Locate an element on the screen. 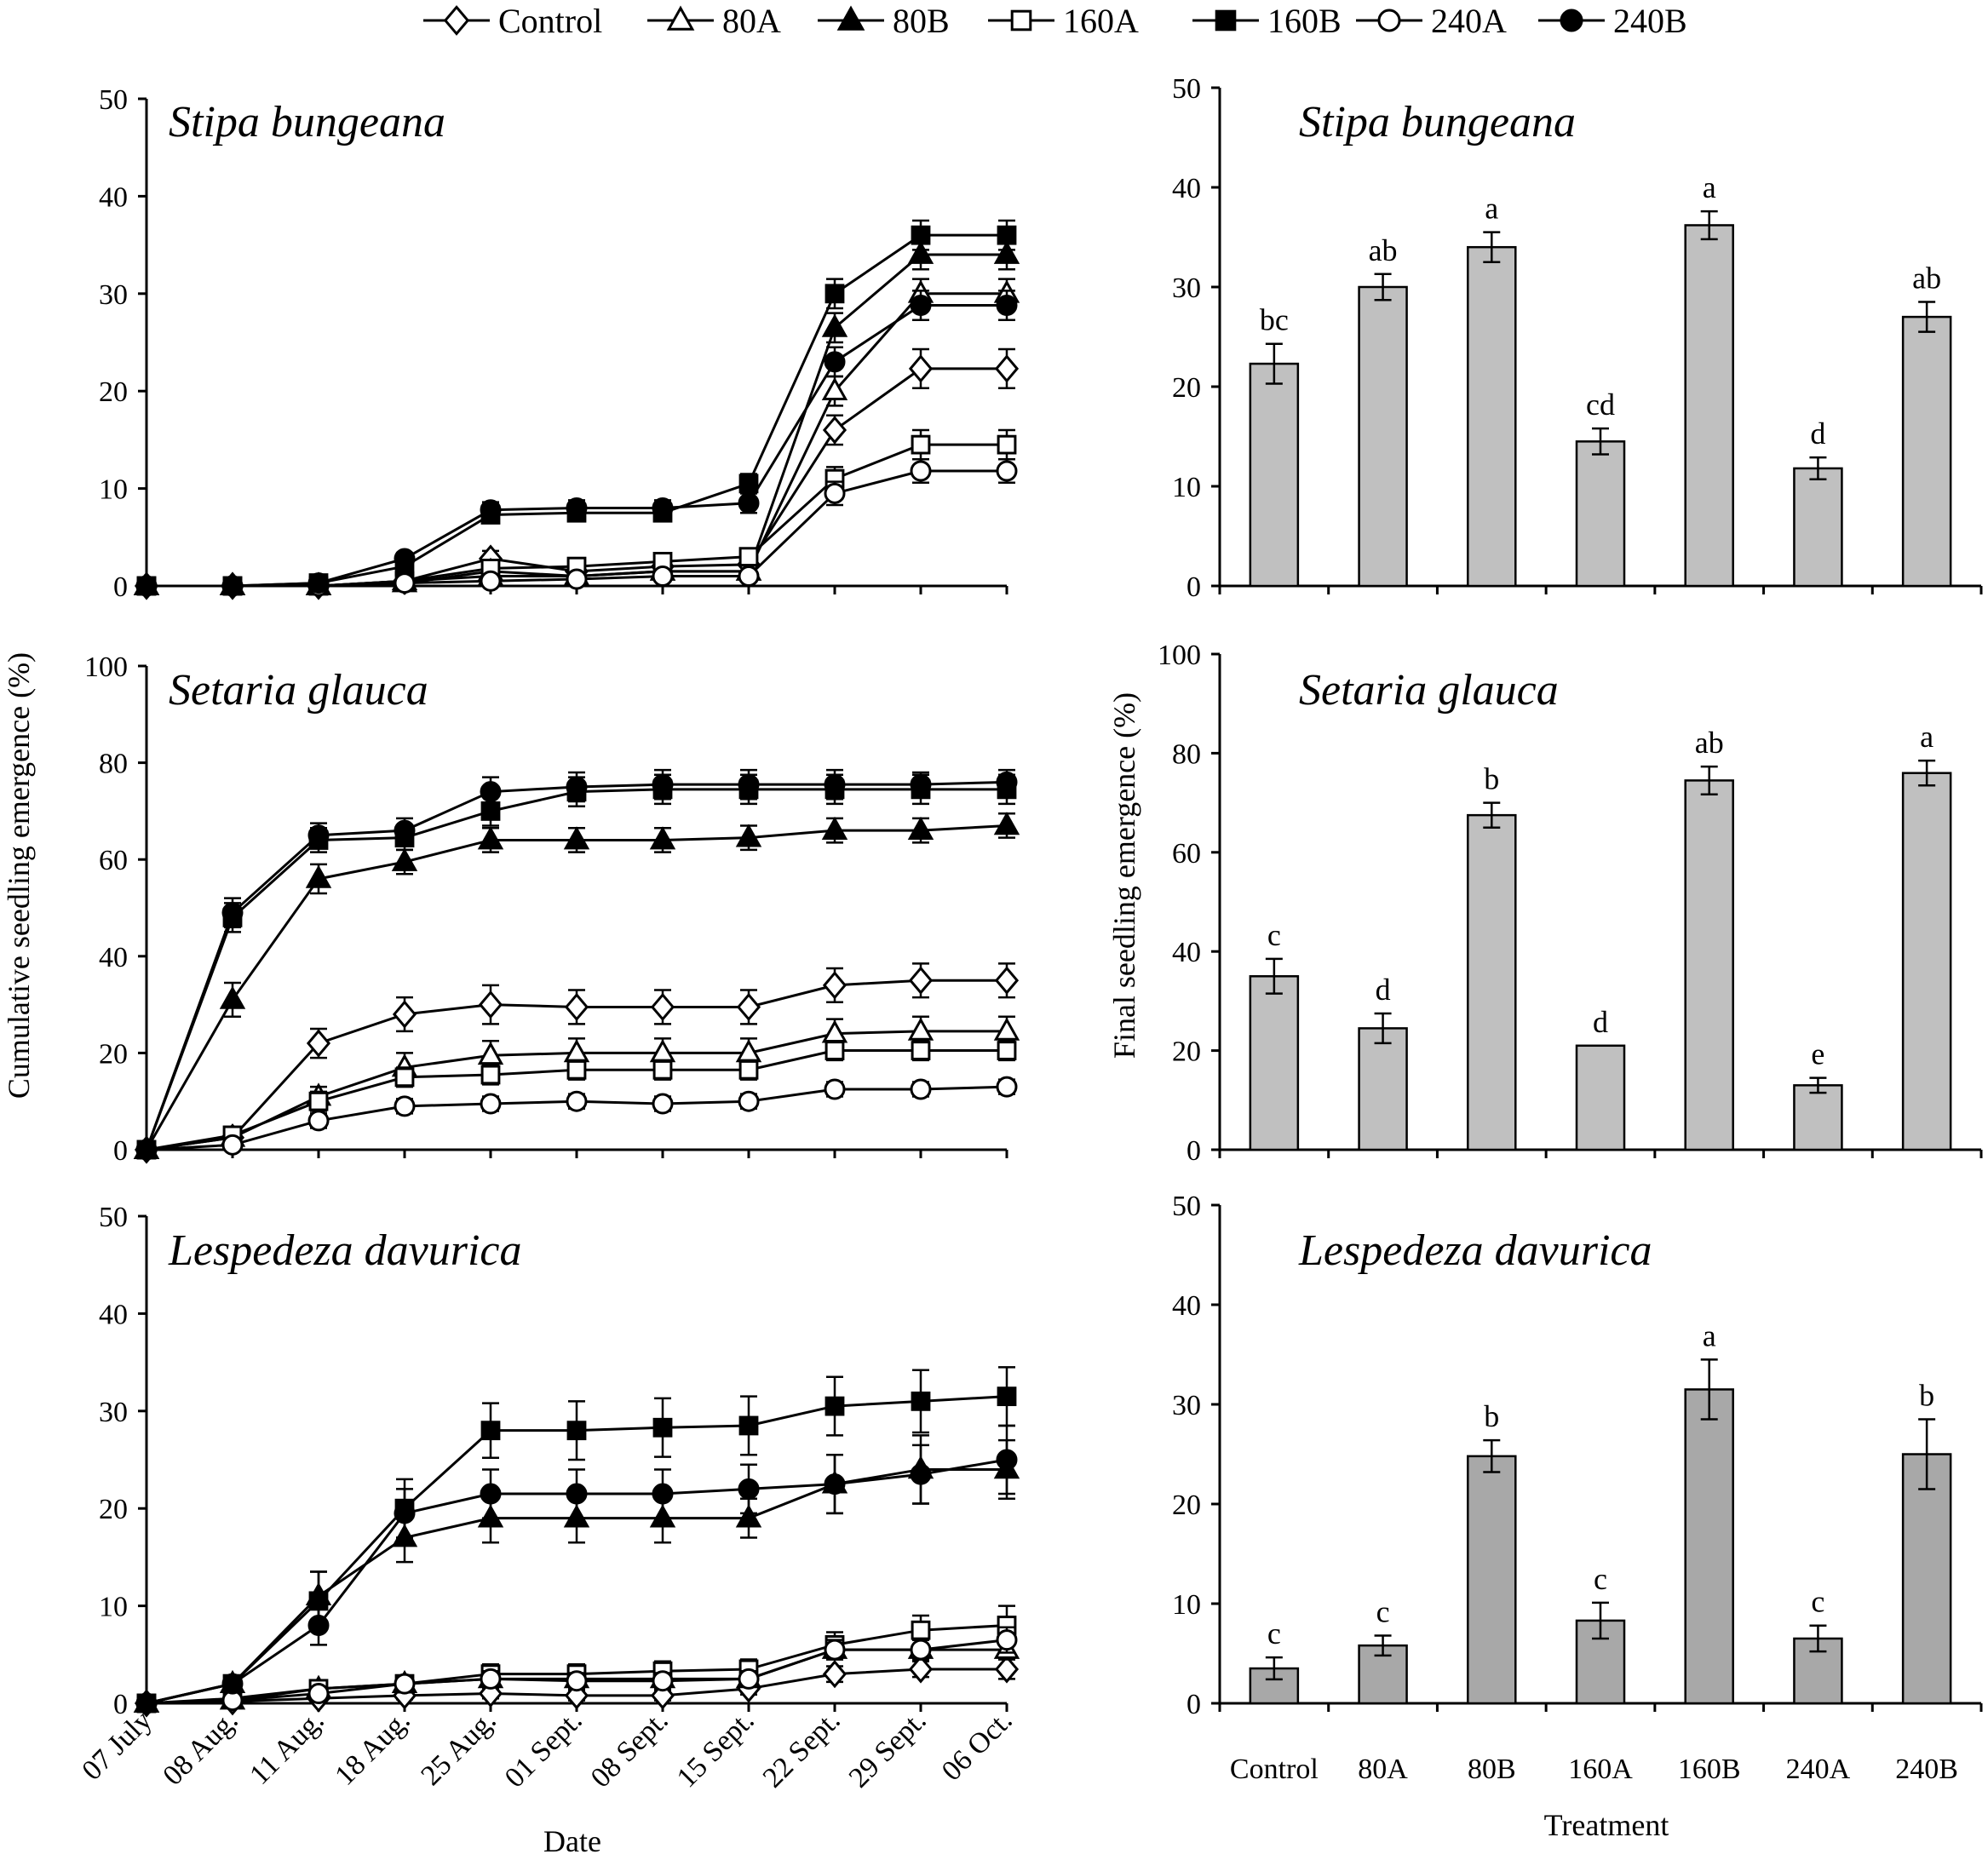  series-160a is located at coordinates (576, 1099).